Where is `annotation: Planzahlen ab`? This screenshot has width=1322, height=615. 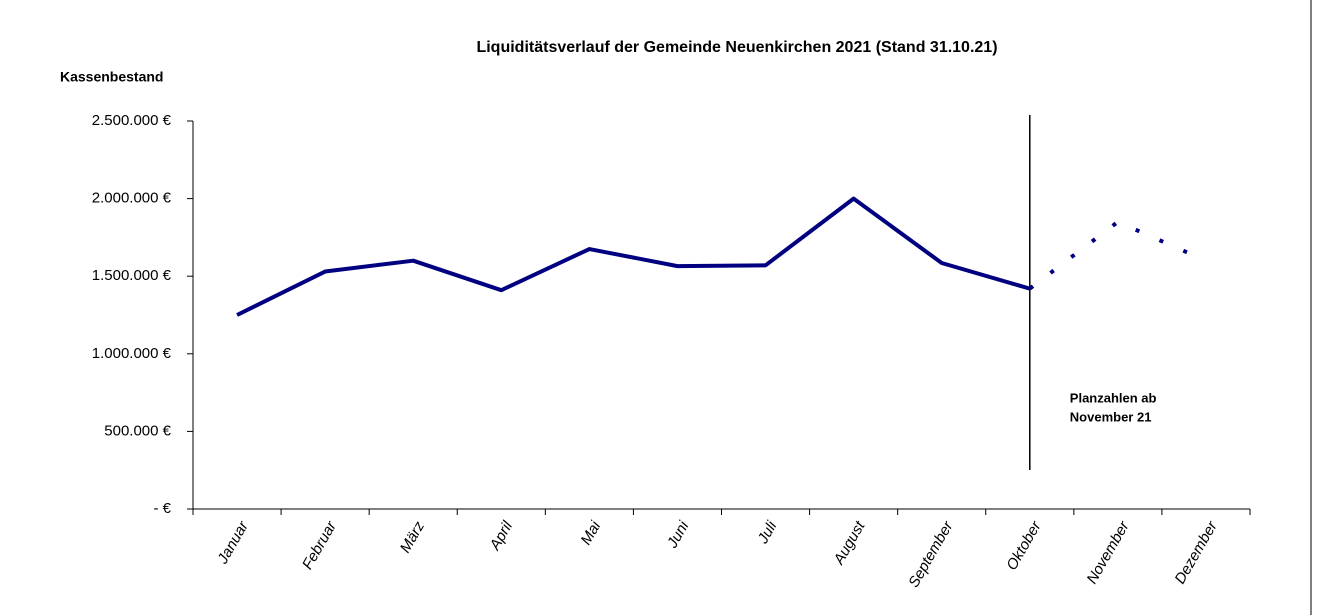 annotation: Planzahlen ab is located at coordinates (1113, 397).